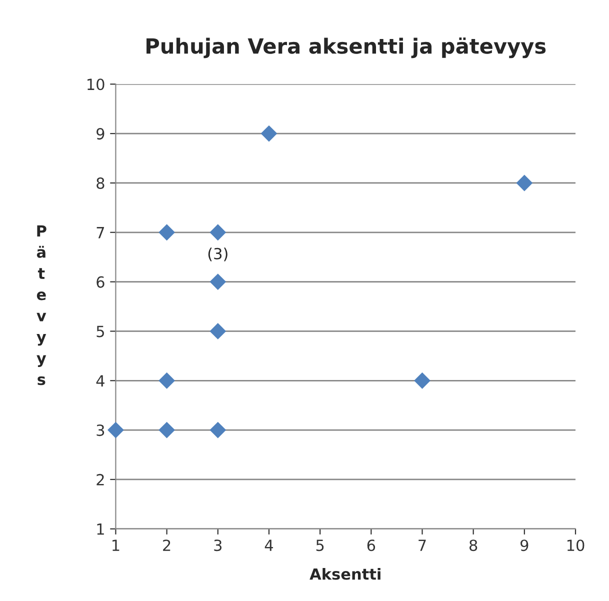 The height and width of the screenshot is (601, 609). What do you see at coordinates (41, 305) in the screenshot?
I see `y-axis-title: Pätevyys` at bounding box center [41, 305].